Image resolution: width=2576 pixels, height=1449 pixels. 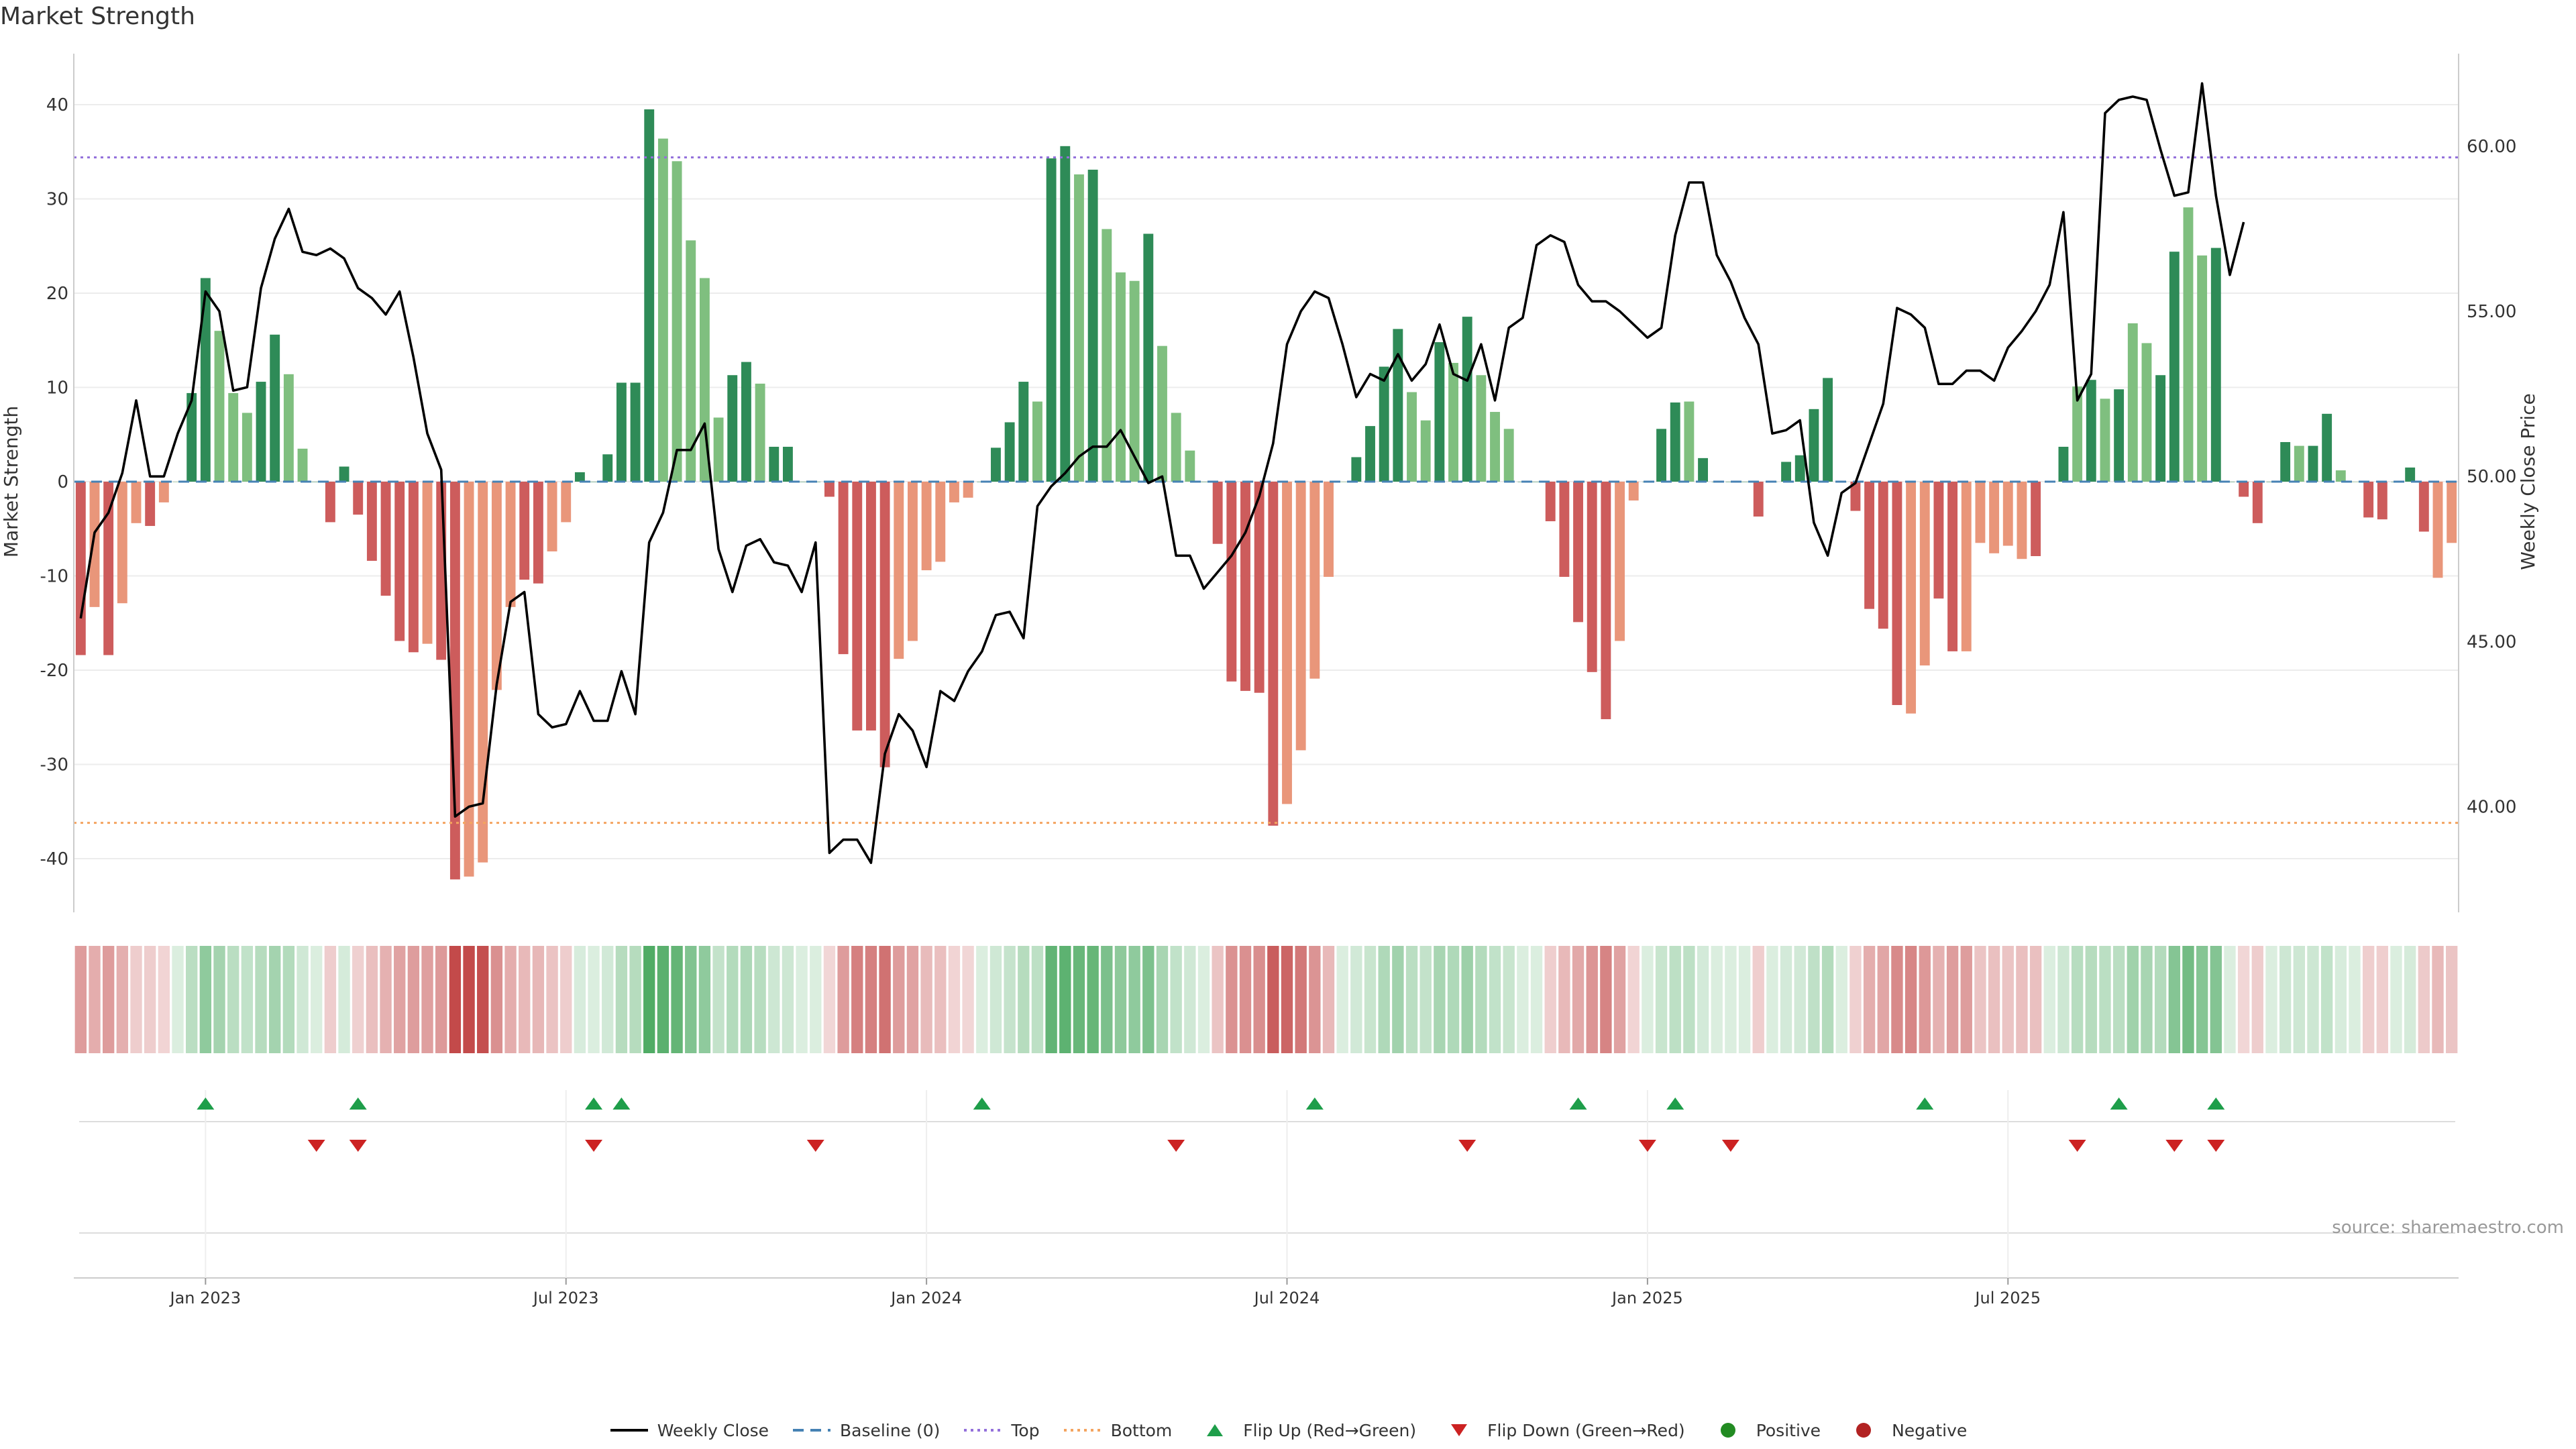 I want to click on legend-item: Flip Down (Green→Red), so click(x=1562, y=1430).